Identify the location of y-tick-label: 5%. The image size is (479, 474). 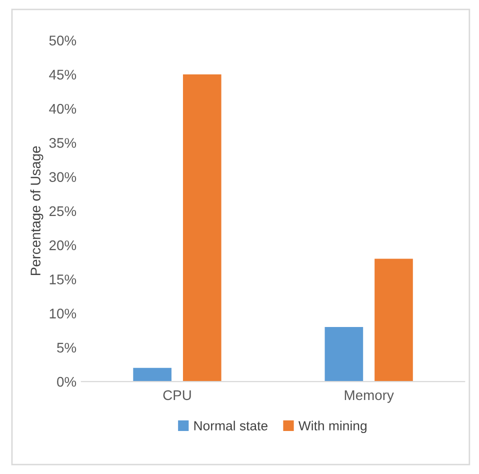
(66, 347).